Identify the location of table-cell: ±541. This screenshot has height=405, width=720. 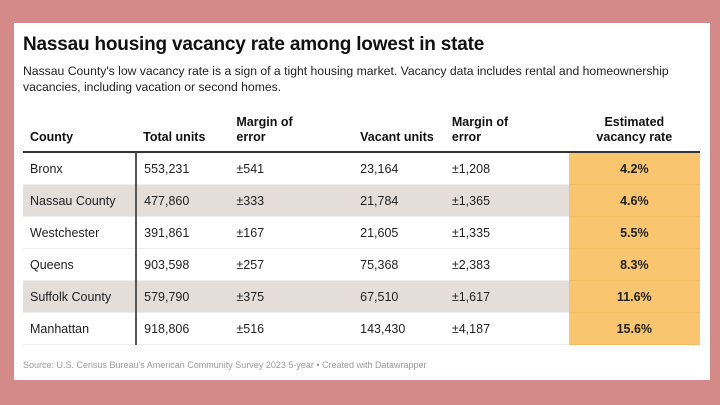
(291, 168).